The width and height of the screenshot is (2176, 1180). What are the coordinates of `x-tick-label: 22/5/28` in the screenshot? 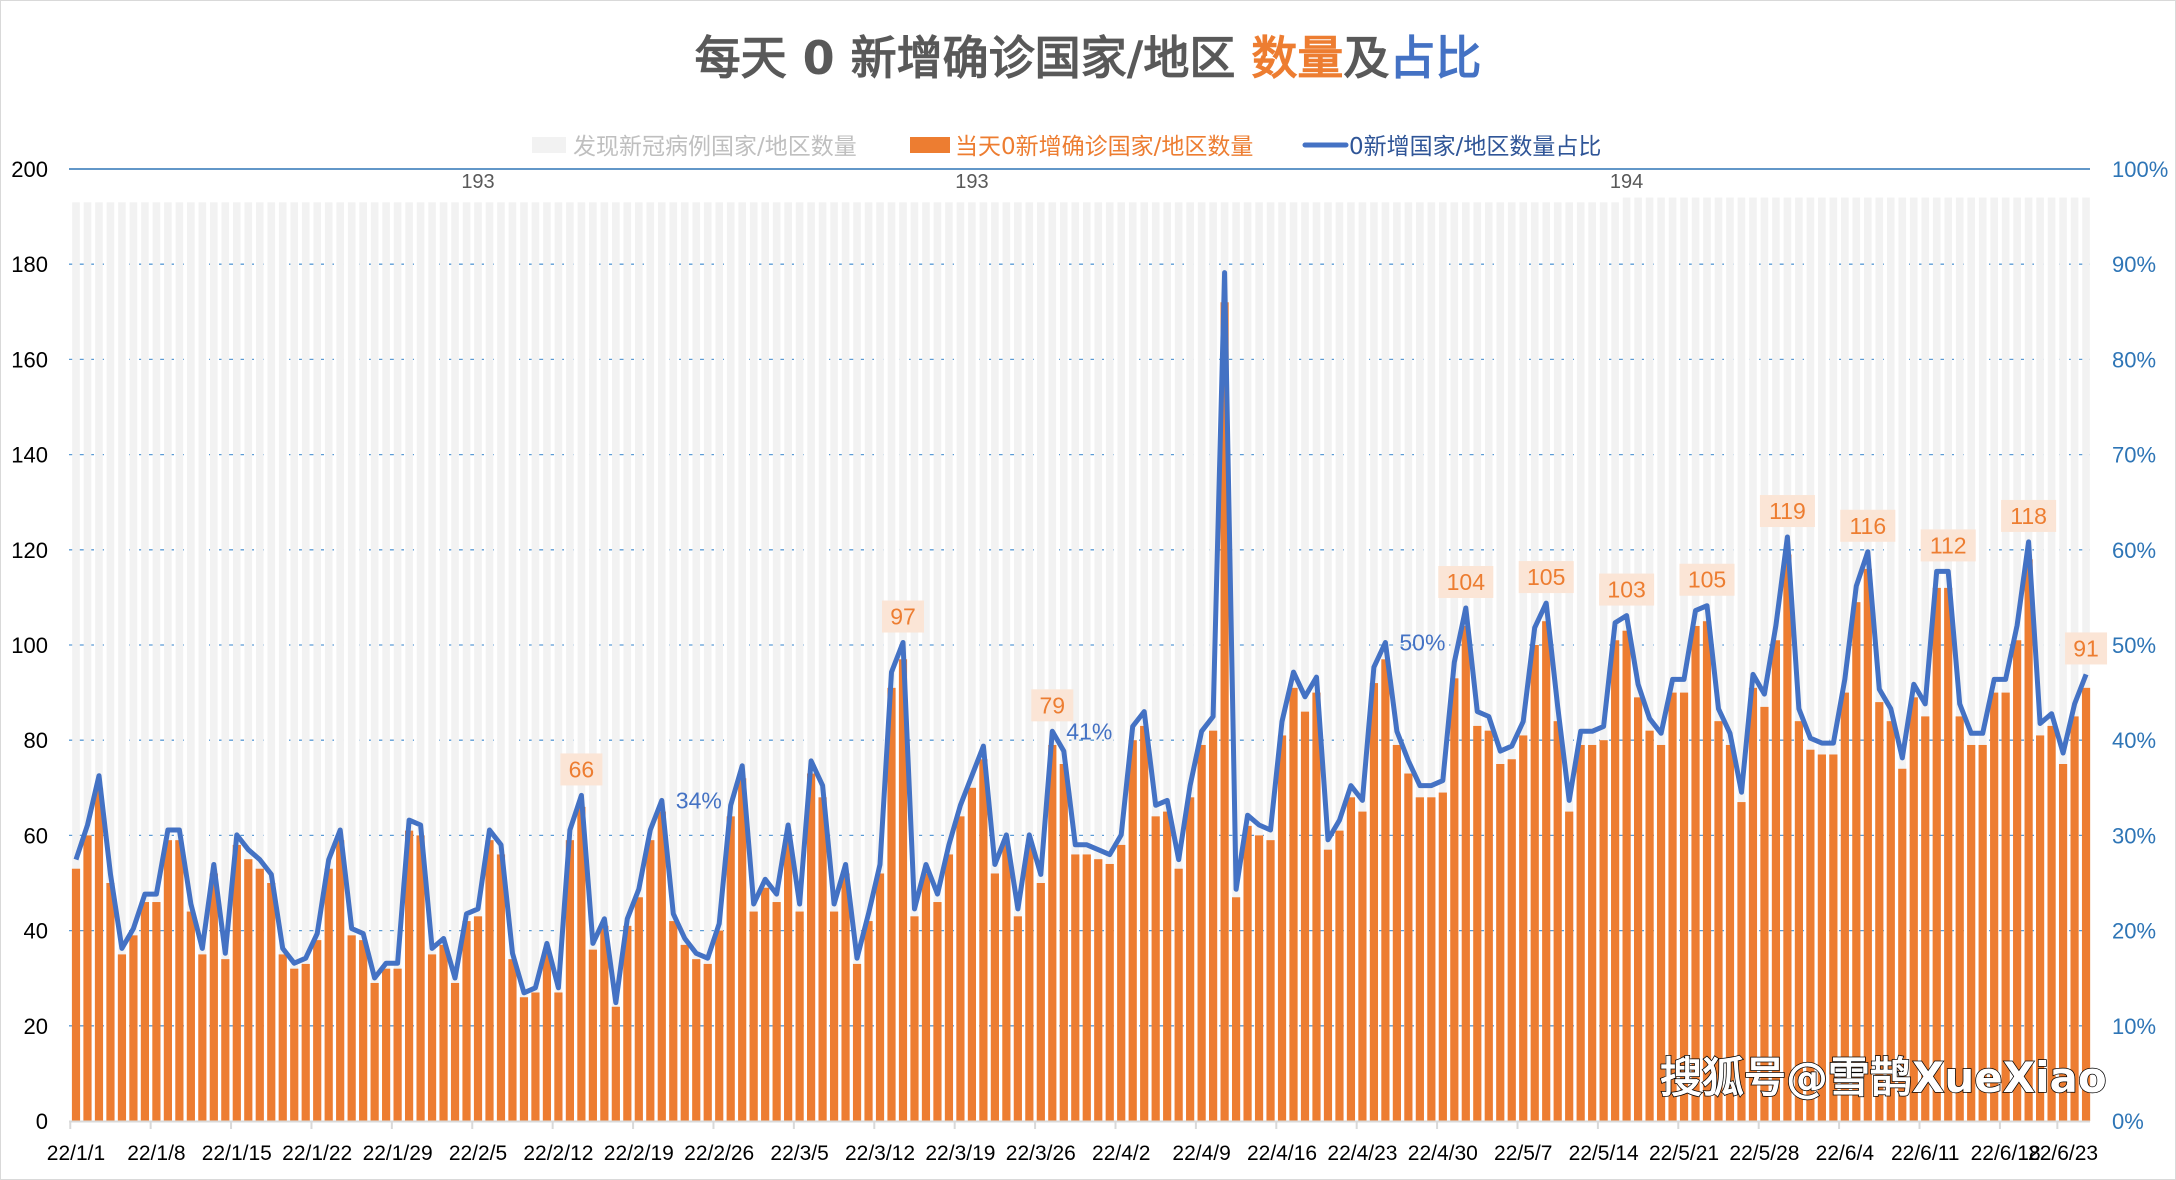 It's located at (1764, 1153).